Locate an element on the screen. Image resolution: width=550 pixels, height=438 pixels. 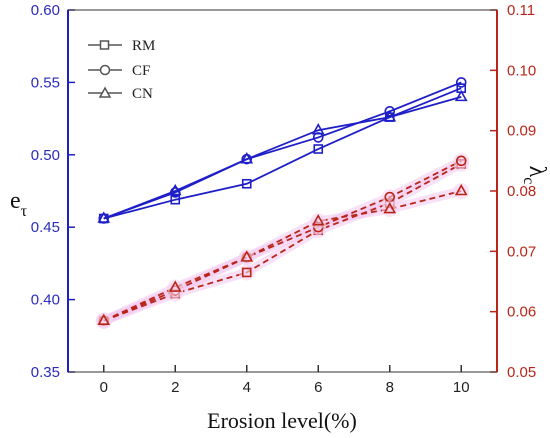
left-axis-title-main: e is located at coordinates (15, 201).